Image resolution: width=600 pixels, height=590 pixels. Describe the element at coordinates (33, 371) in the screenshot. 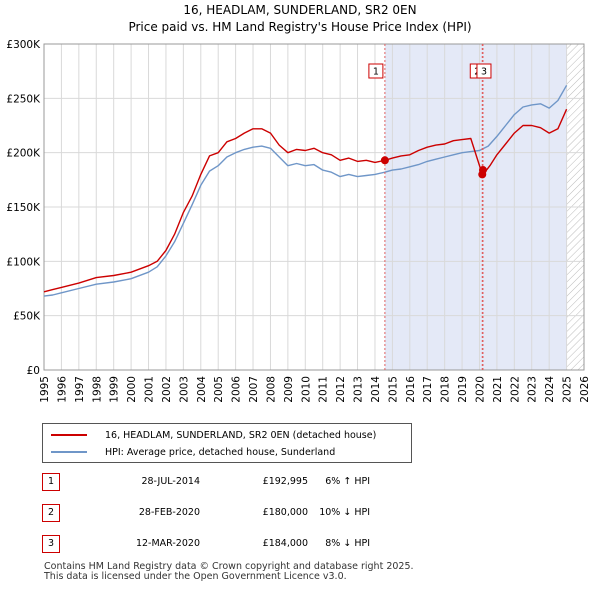

I see `y-tick-label: £0` at that location.